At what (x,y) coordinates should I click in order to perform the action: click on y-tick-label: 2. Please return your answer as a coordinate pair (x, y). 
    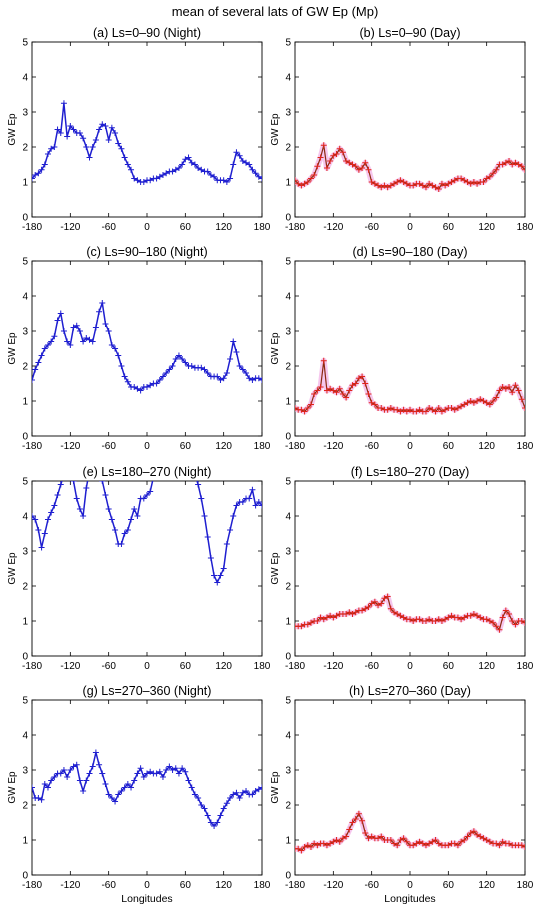
    Looking at the image, I should click on (288, 587).